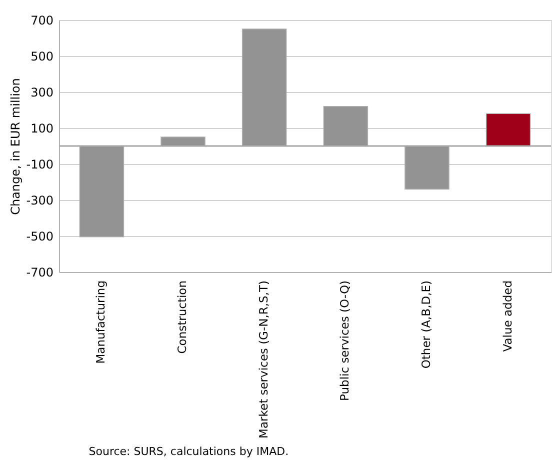 The image size is (556, 461). What do you see at coordinates (507, 316) in the screenshot?
I see `x-tick-label: Value added` at bounding box center [507, 316].